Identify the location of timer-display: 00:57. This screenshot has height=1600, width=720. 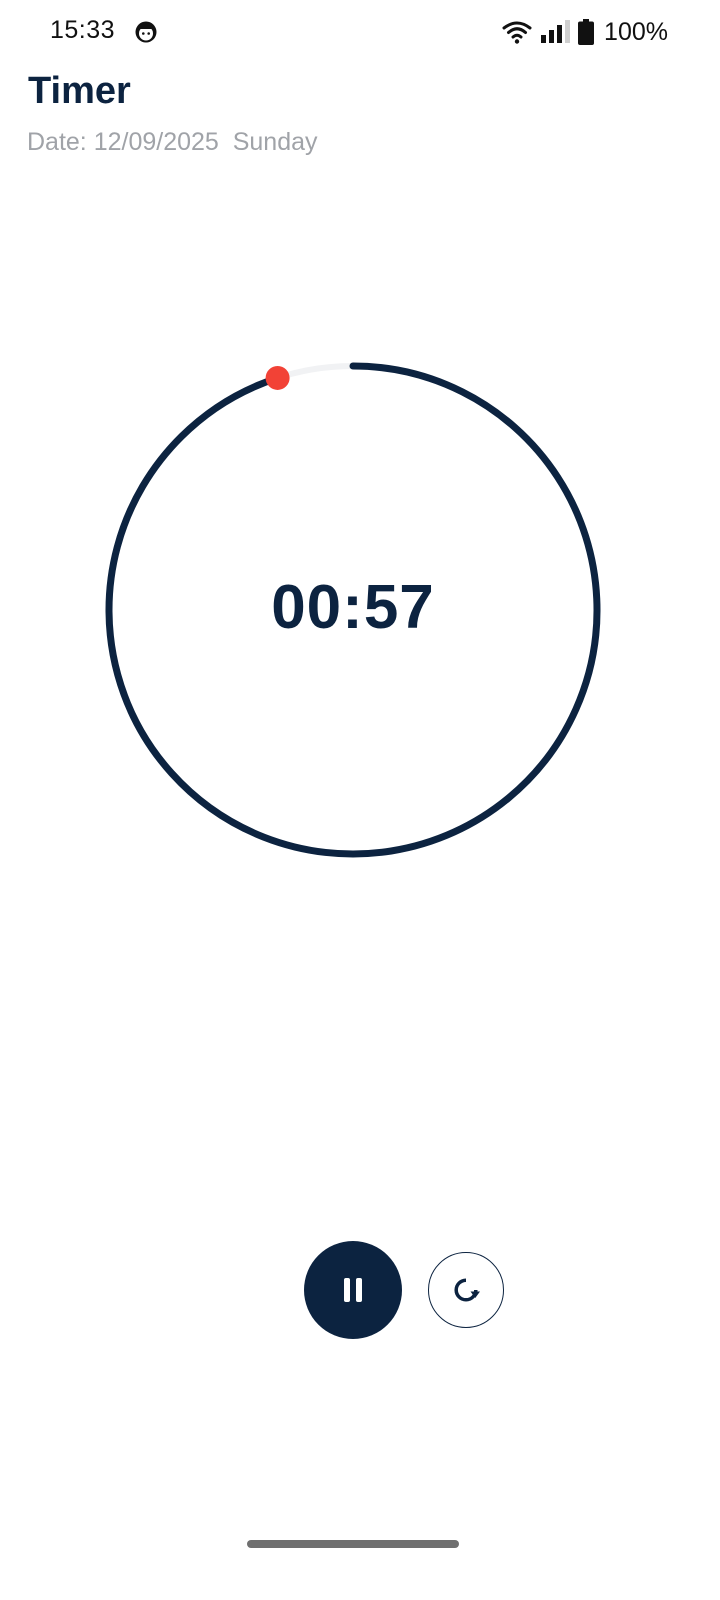
(353, 607).